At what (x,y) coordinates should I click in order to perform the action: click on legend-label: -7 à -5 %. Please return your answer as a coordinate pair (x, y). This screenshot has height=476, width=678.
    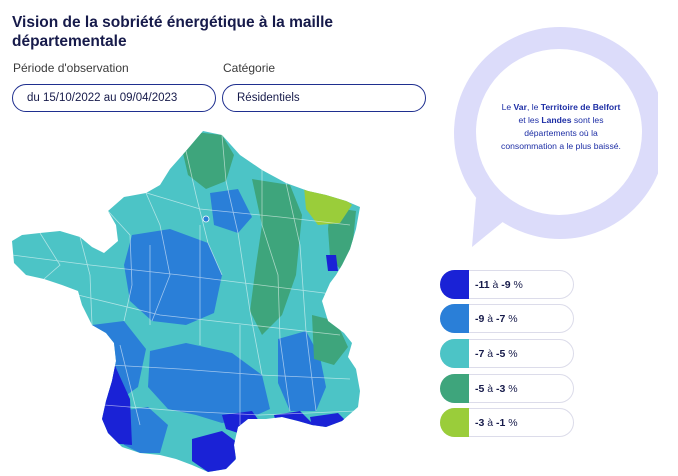
    Looking at the image, I should click on (496, 353).